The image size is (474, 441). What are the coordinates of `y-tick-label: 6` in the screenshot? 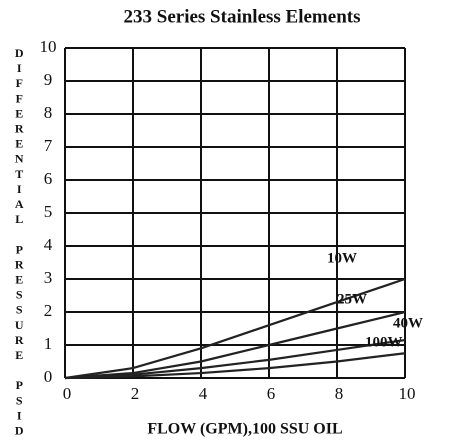 It's located at (48, 178).